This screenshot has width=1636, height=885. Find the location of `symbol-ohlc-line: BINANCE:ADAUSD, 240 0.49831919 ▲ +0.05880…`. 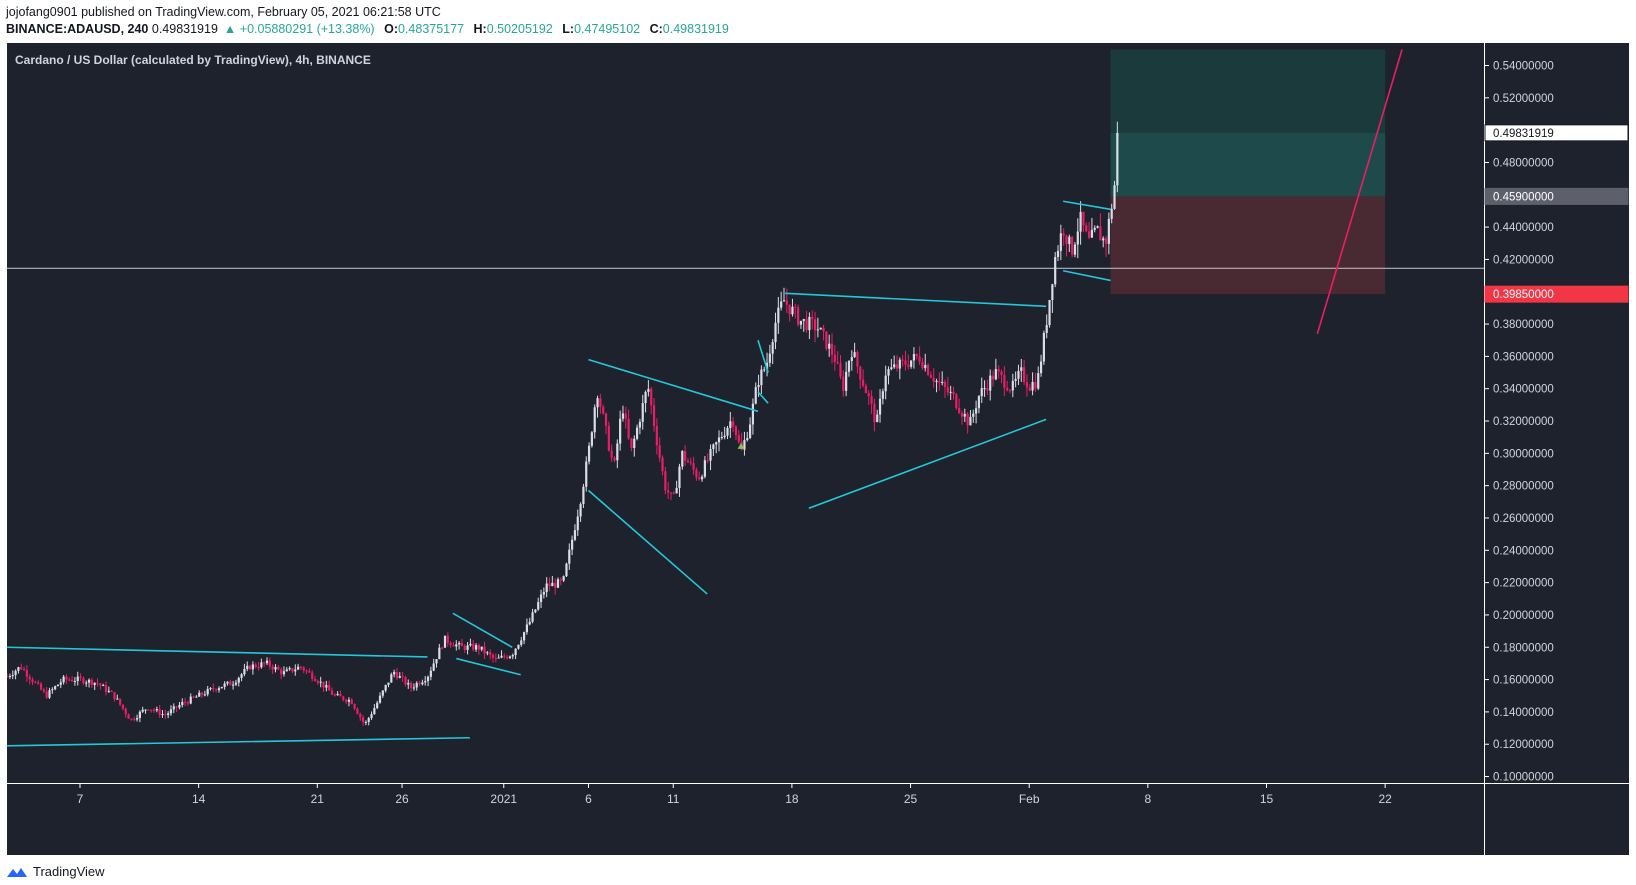

symbol-ohlc-line: BINANCE:ADAUSD, 240 0.49831919 ▲ +0.05880… is located at coordinates (370, 29).